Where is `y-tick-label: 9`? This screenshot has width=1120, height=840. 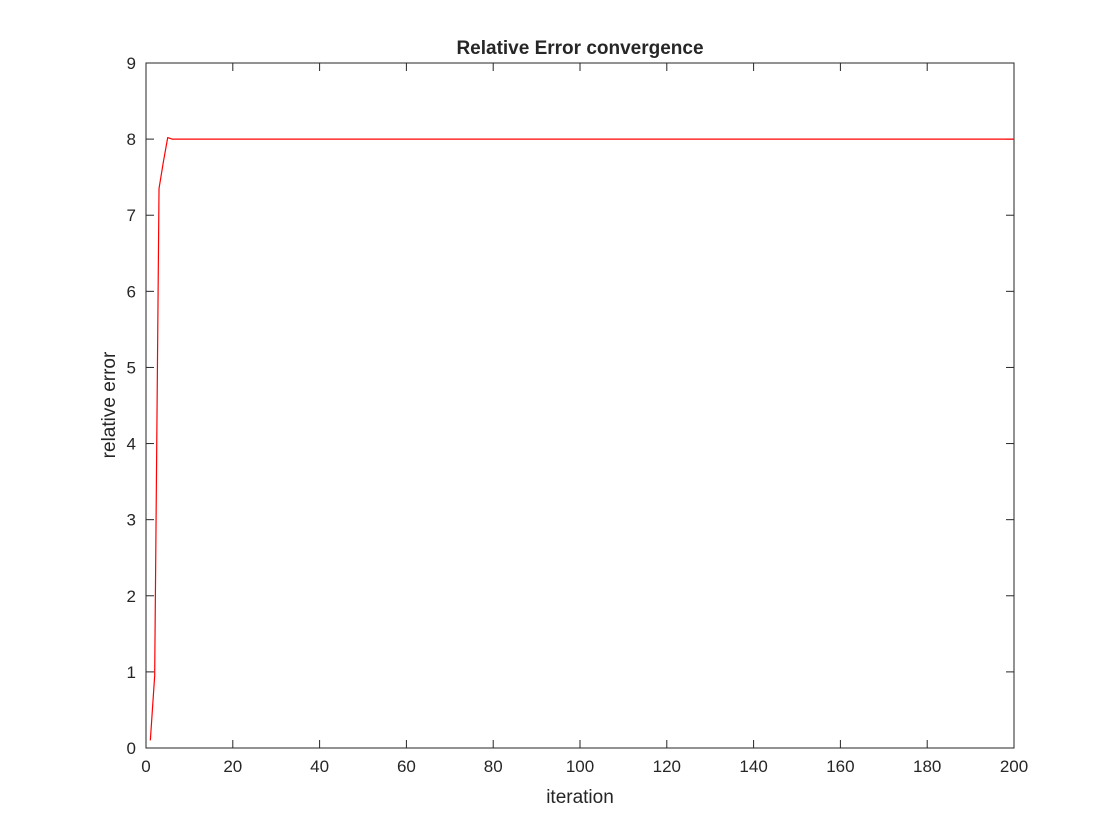 y-tick-label: 9 is located at coordinates (131, 63).